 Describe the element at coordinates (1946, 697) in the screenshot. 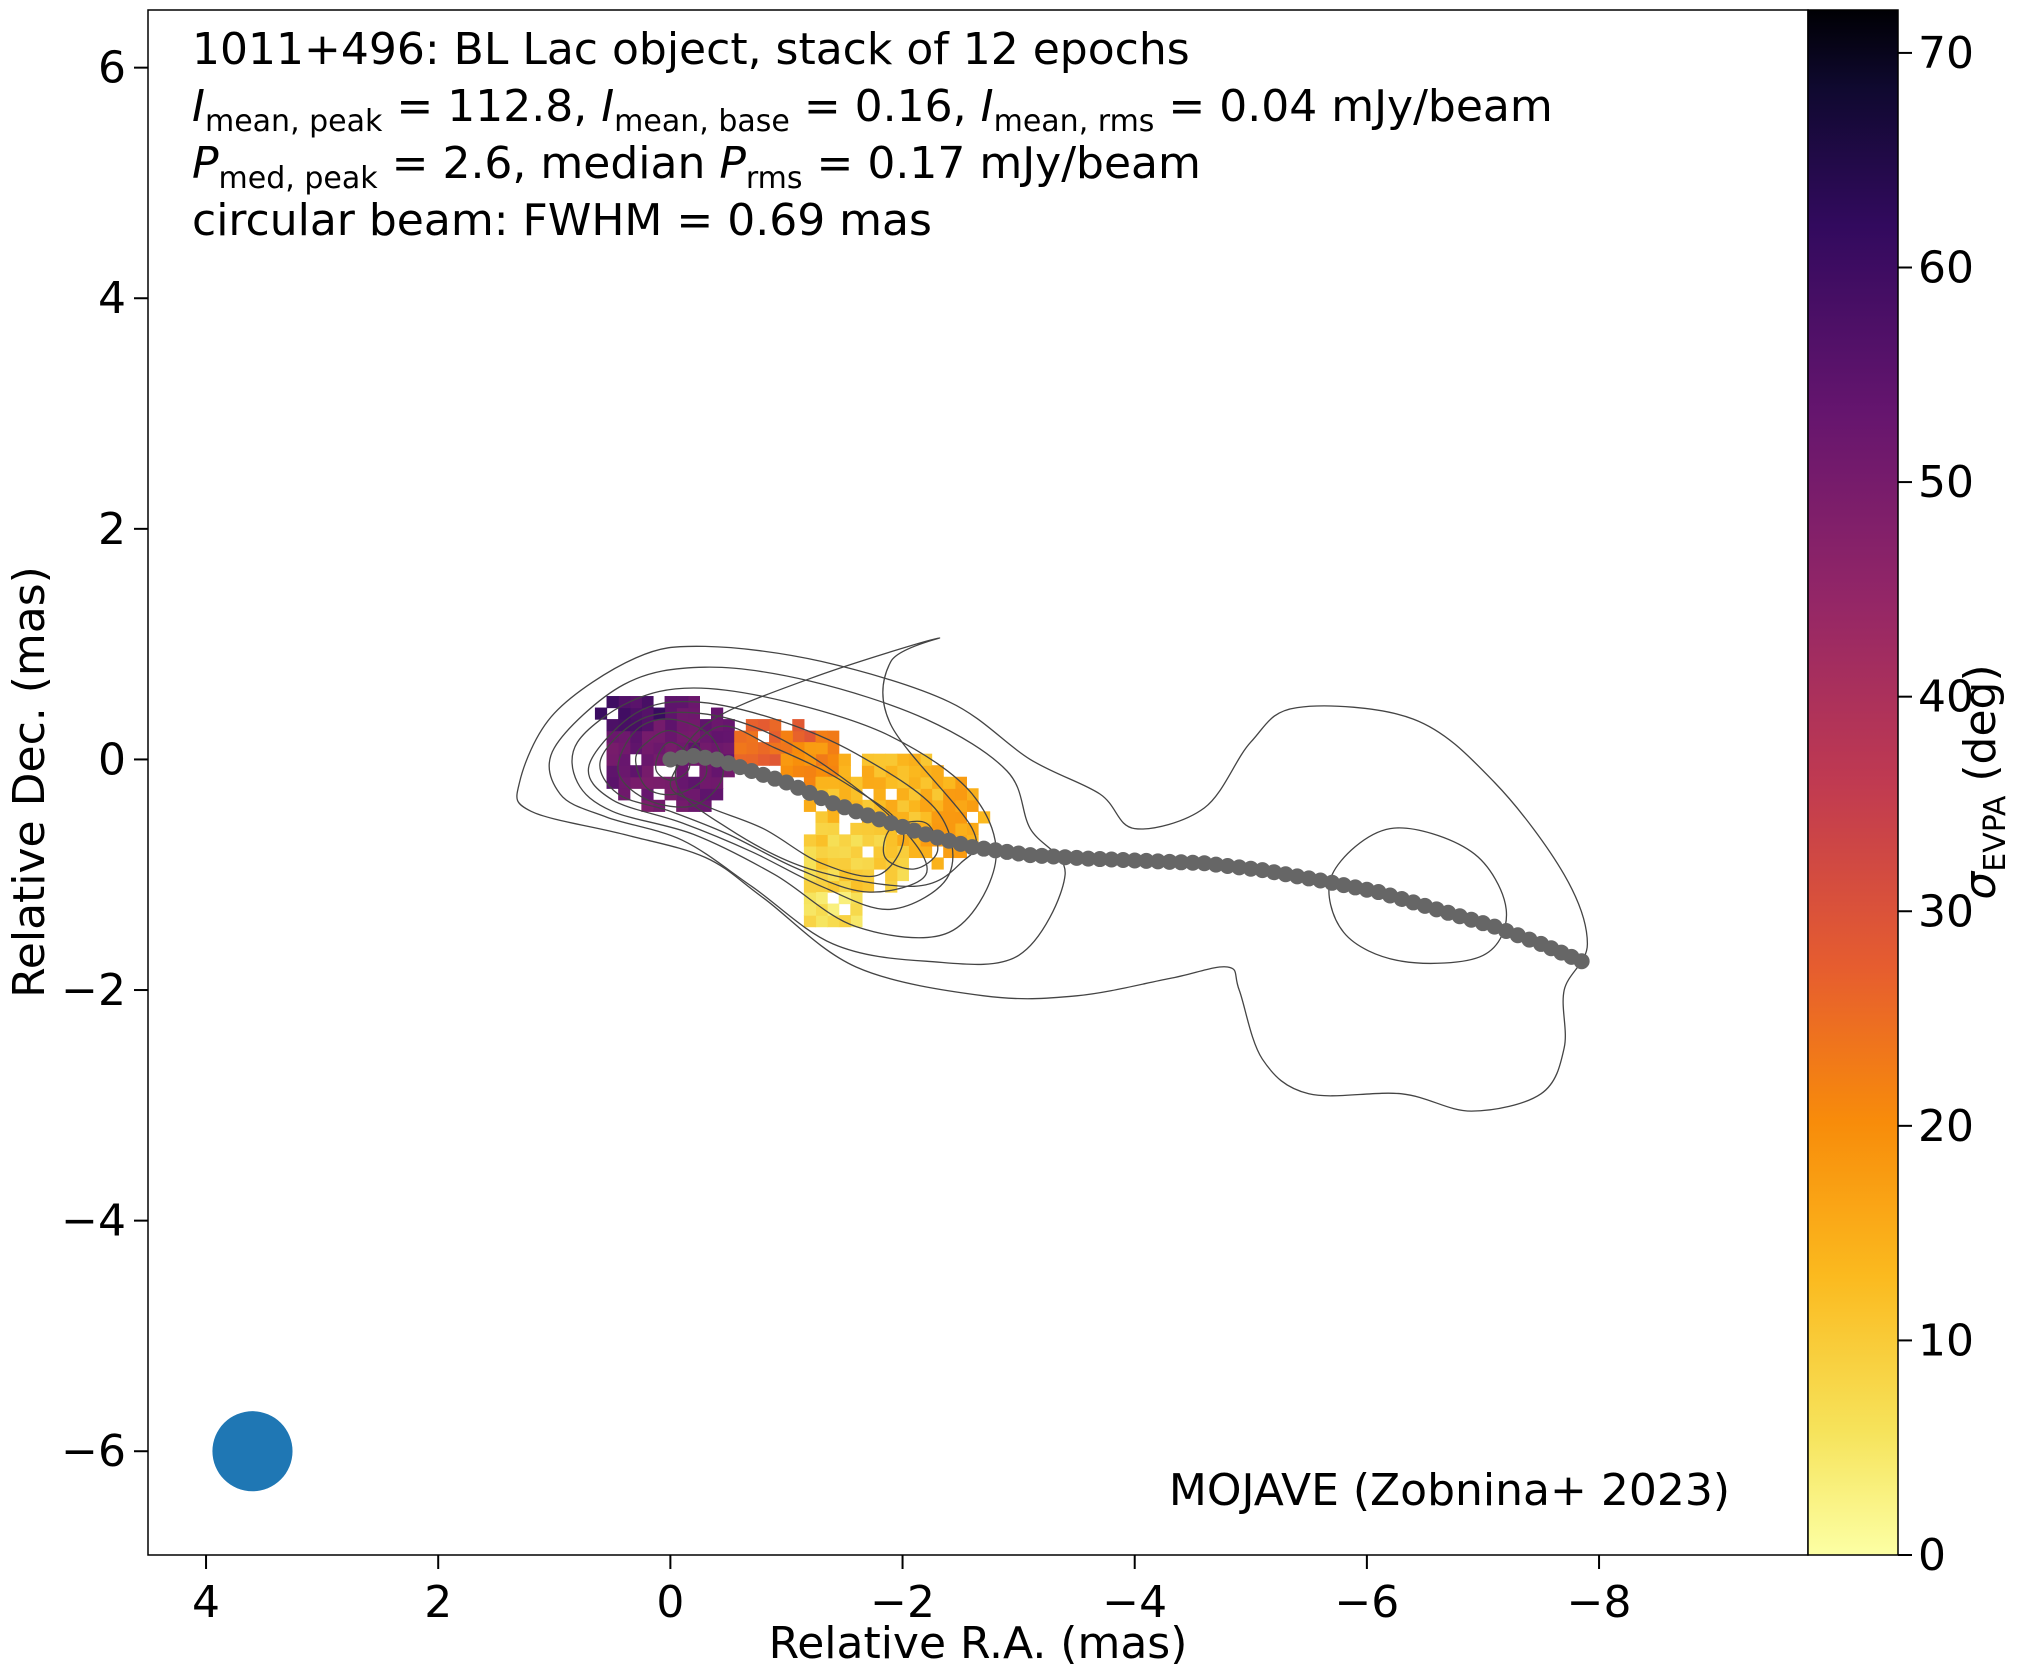

I see `colorbar-tick-label: 40` at that location.